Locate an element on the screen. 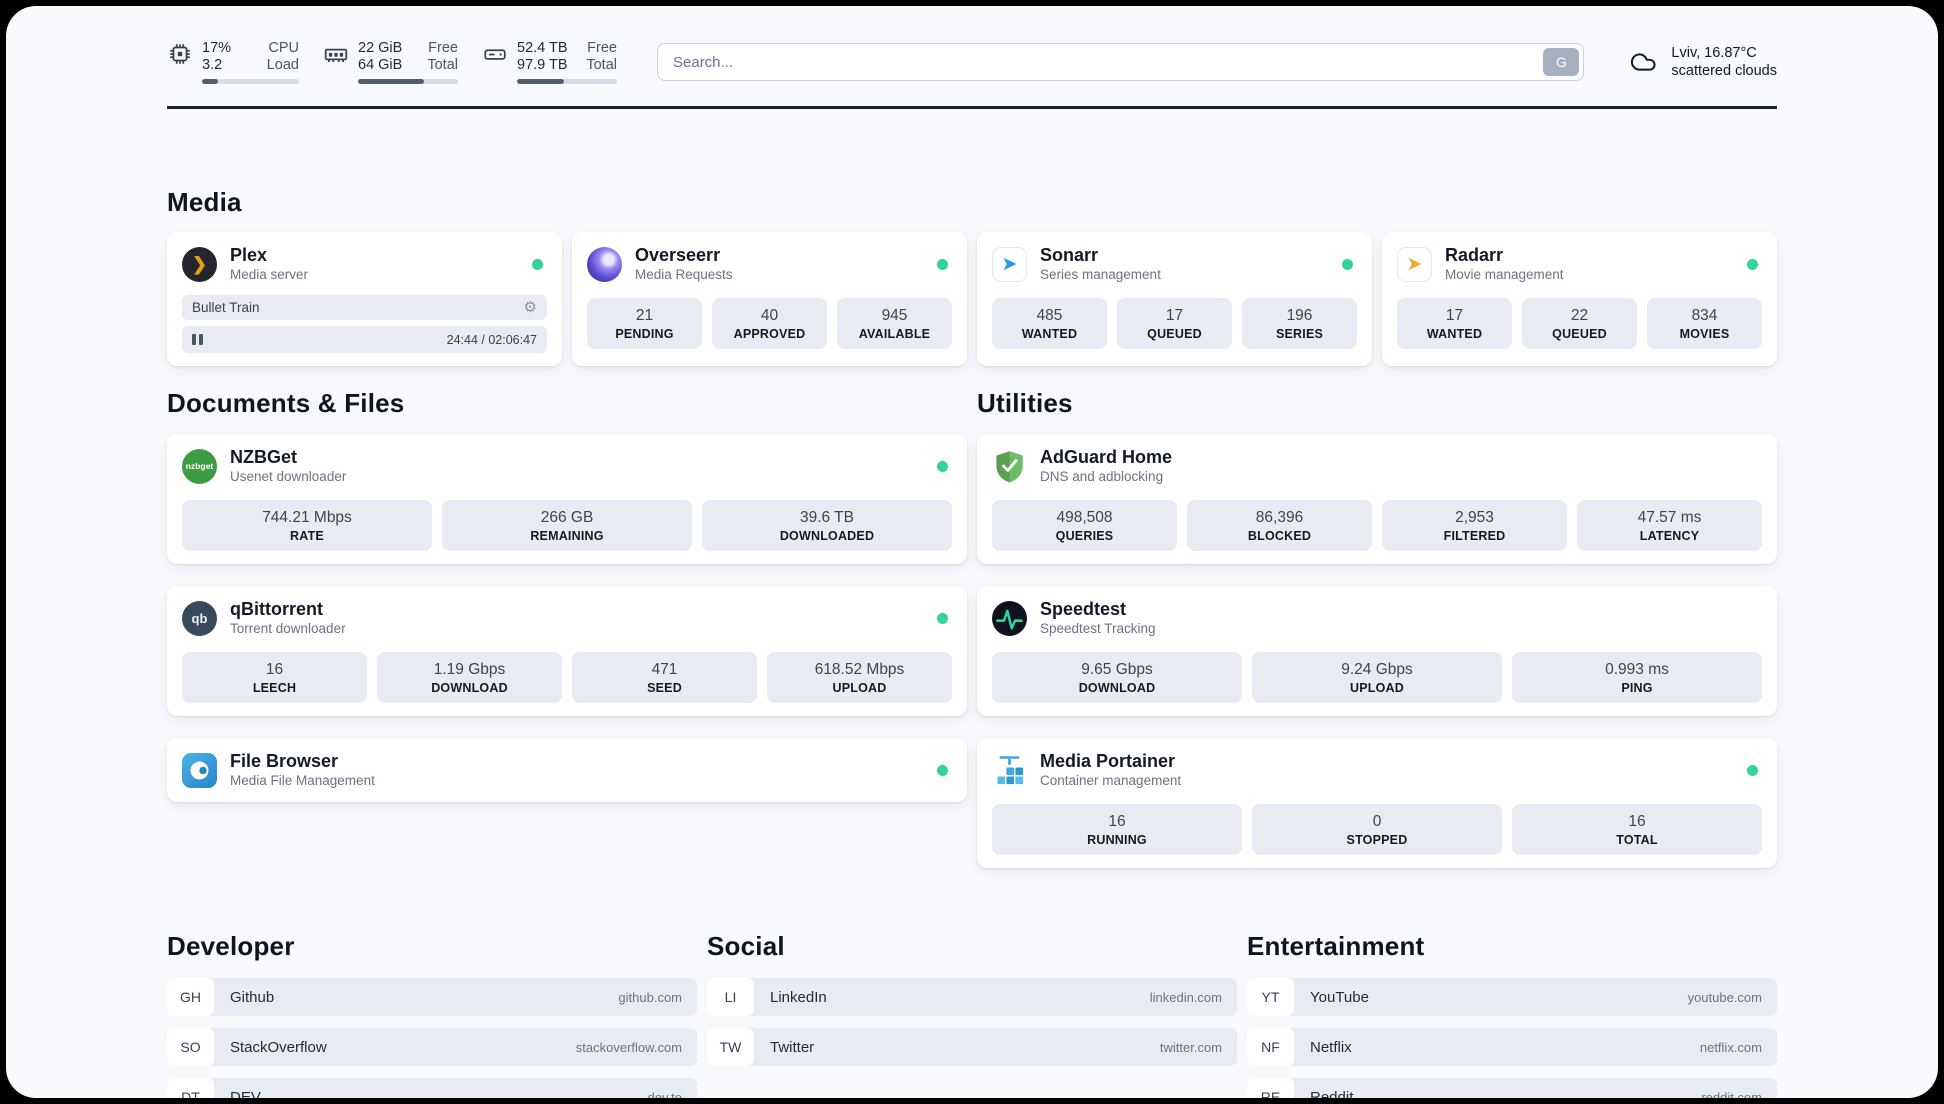 This screenshot has width=1944, height=1104. stat-block: 0.993 ms PING is located at coordinates (1637, 677).